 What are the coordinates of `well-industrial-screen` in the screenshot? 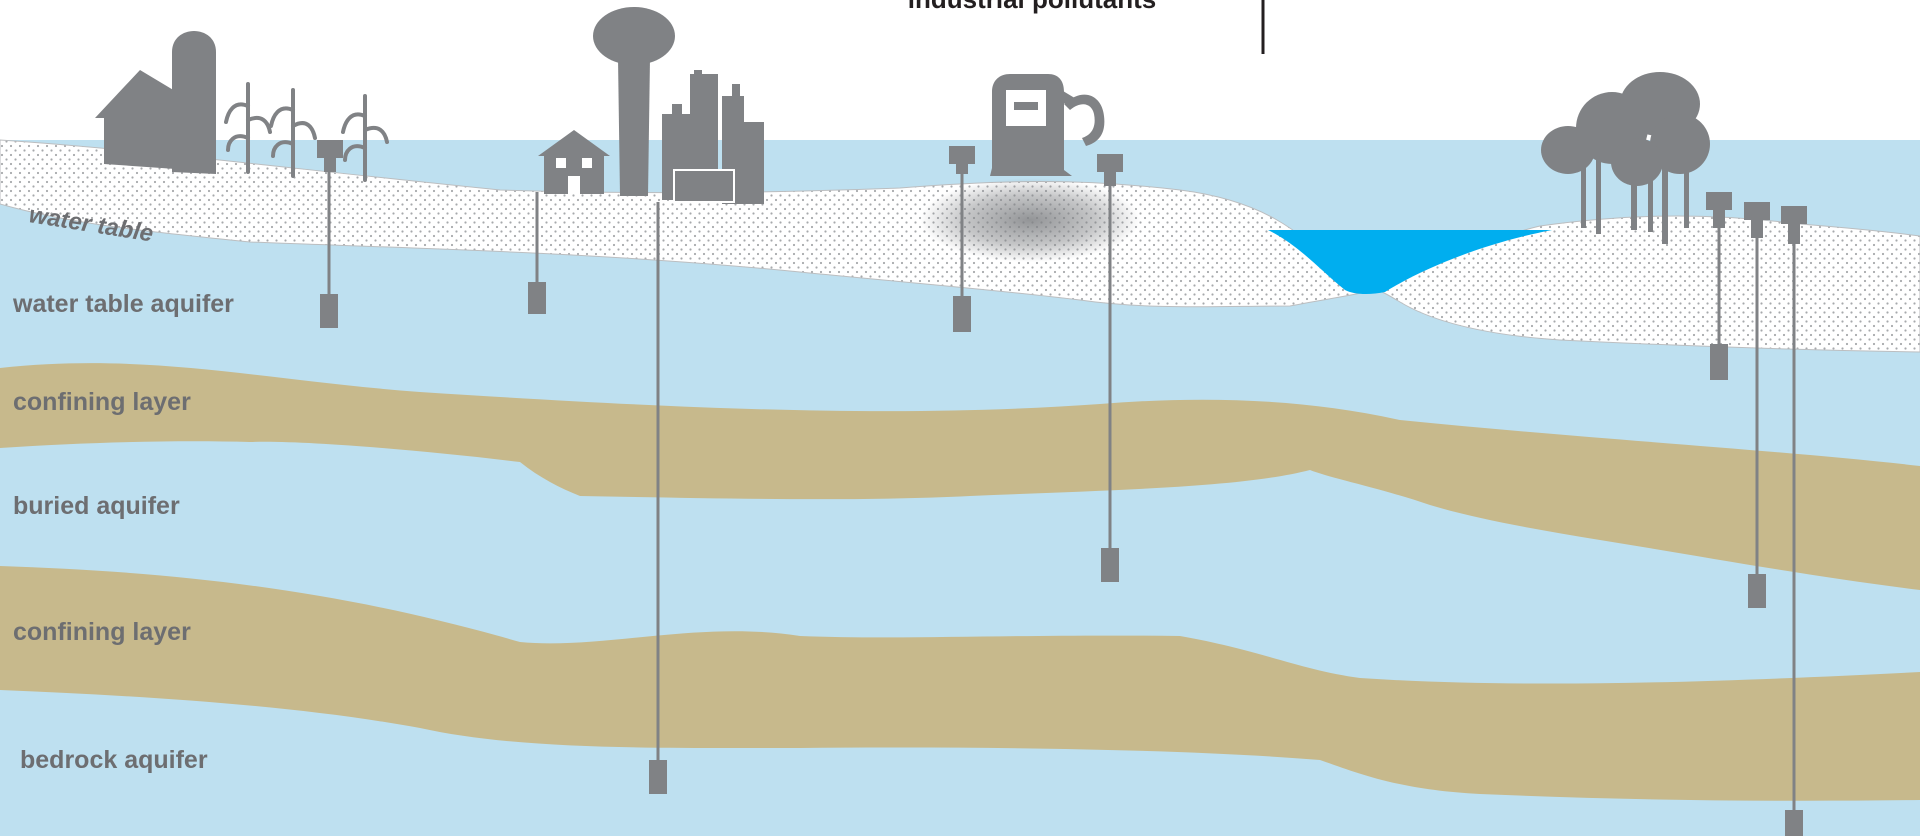 It's located at (658, 777).